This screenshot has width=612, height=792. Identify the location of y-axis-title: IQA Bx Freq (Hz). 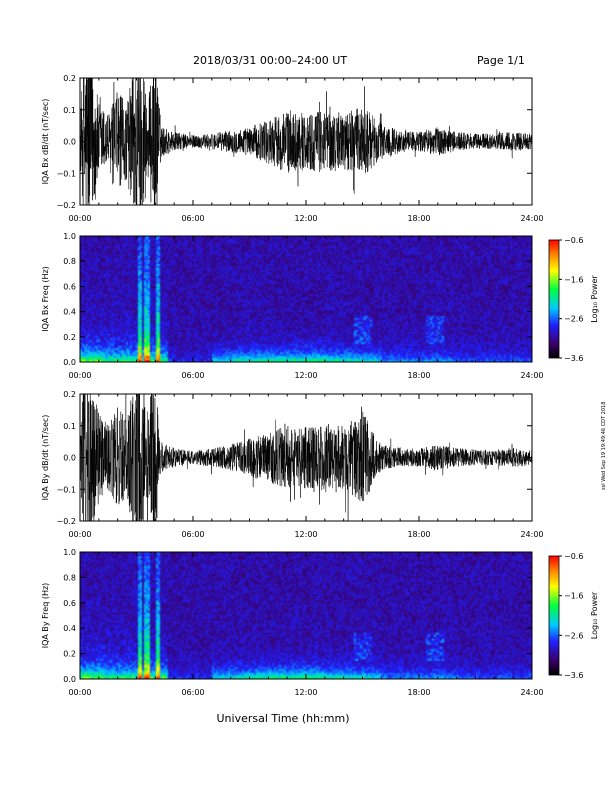
(45, 299).